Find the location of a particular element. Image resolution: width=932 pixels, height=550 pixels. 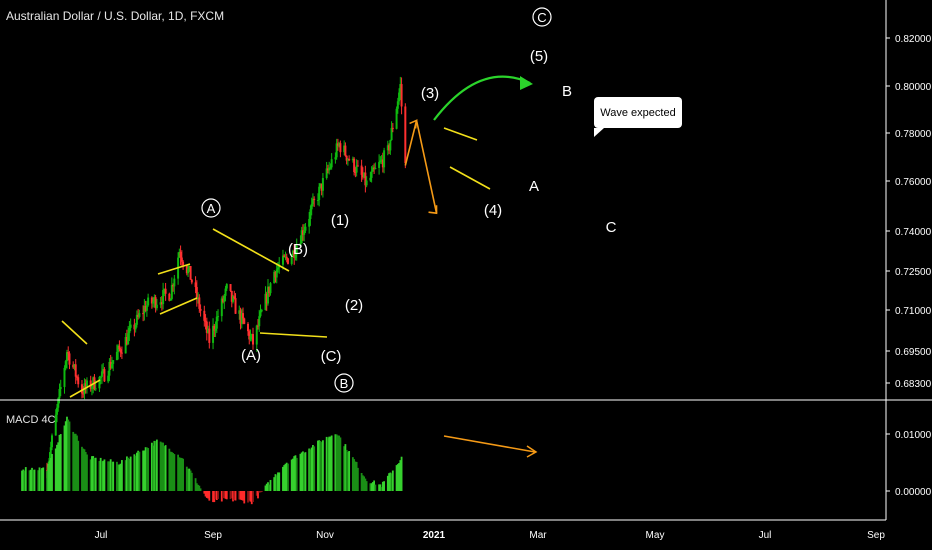

wave3-curve-arrow is located at coordinates (482, 98).